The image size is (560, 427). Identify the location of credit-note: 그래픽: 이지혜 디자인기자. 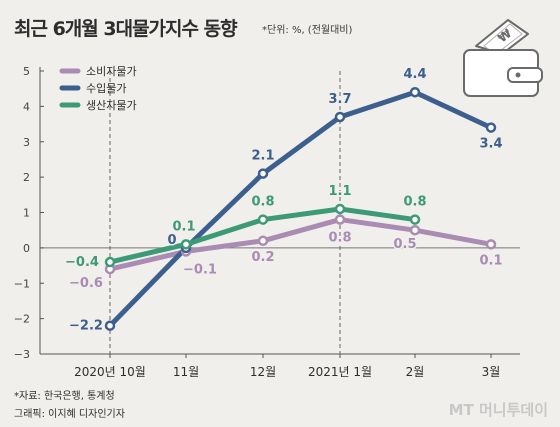
(69, 414).